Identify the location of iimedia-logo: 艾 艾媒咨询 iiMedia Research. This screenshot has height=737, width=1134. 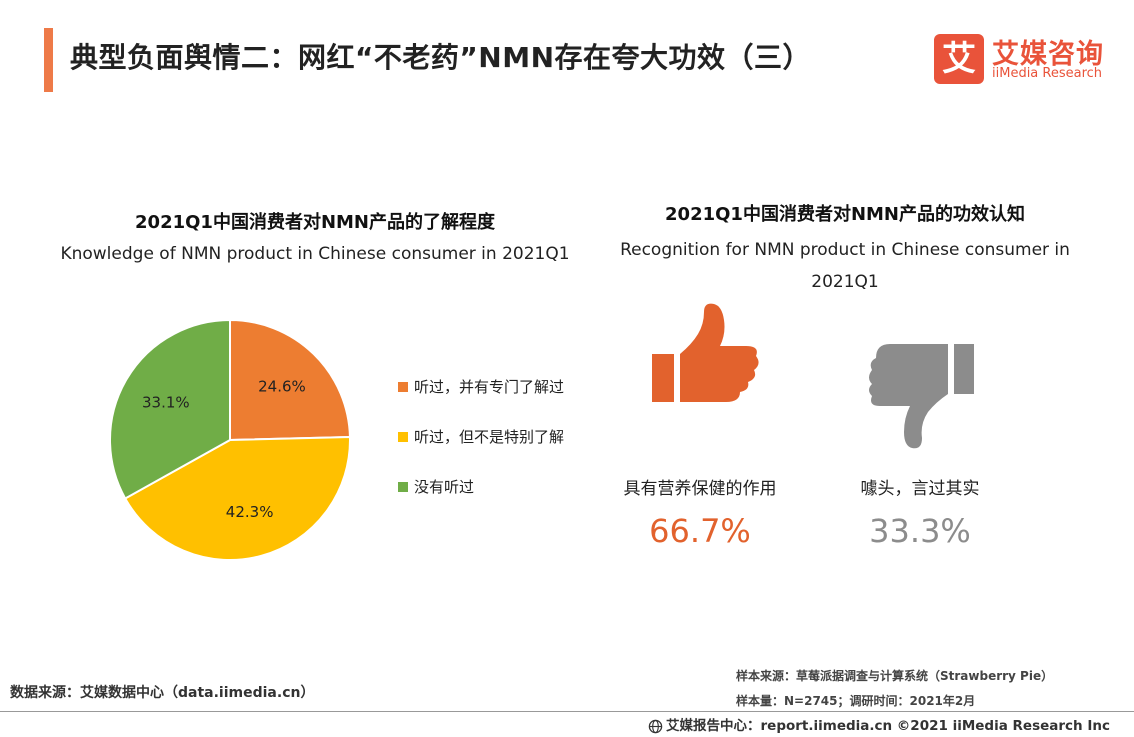
(1029, 59).